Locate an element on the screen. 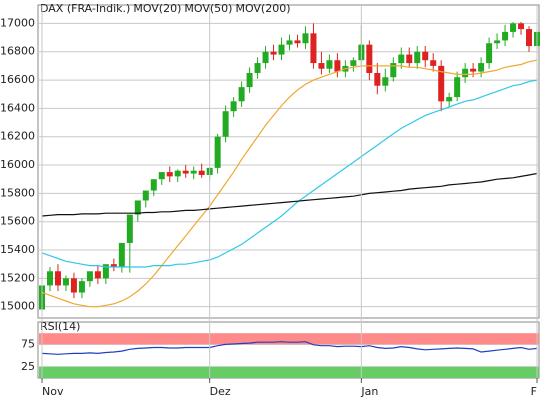 The width and height of the screenshot is (540, 400). y-tick-label: 25 is located at coordinates (28, 366).